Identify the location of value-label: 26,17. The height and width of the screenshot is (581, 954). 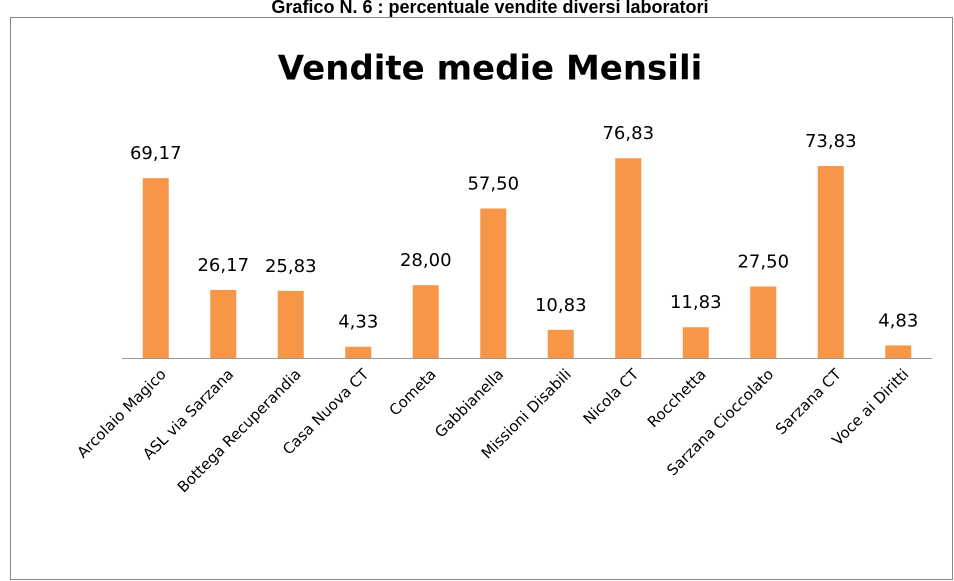
(223, 265).